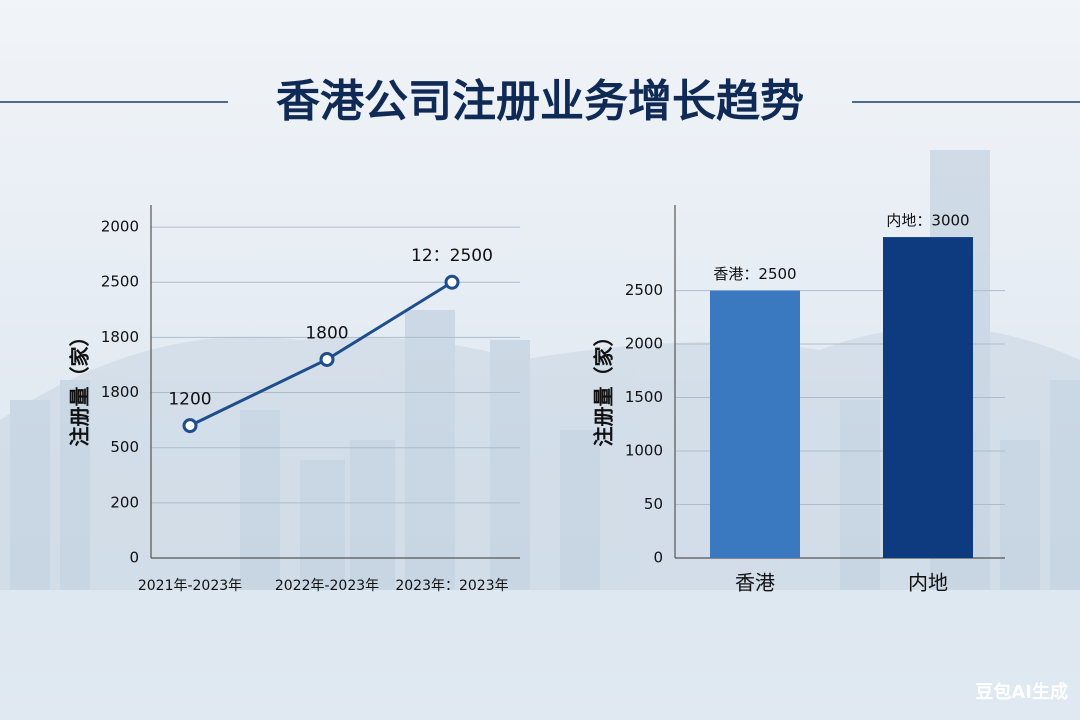 The image size is (1080, 720). I want to click on title: 香港公司注册业务增长趋势, so click(540, 101).